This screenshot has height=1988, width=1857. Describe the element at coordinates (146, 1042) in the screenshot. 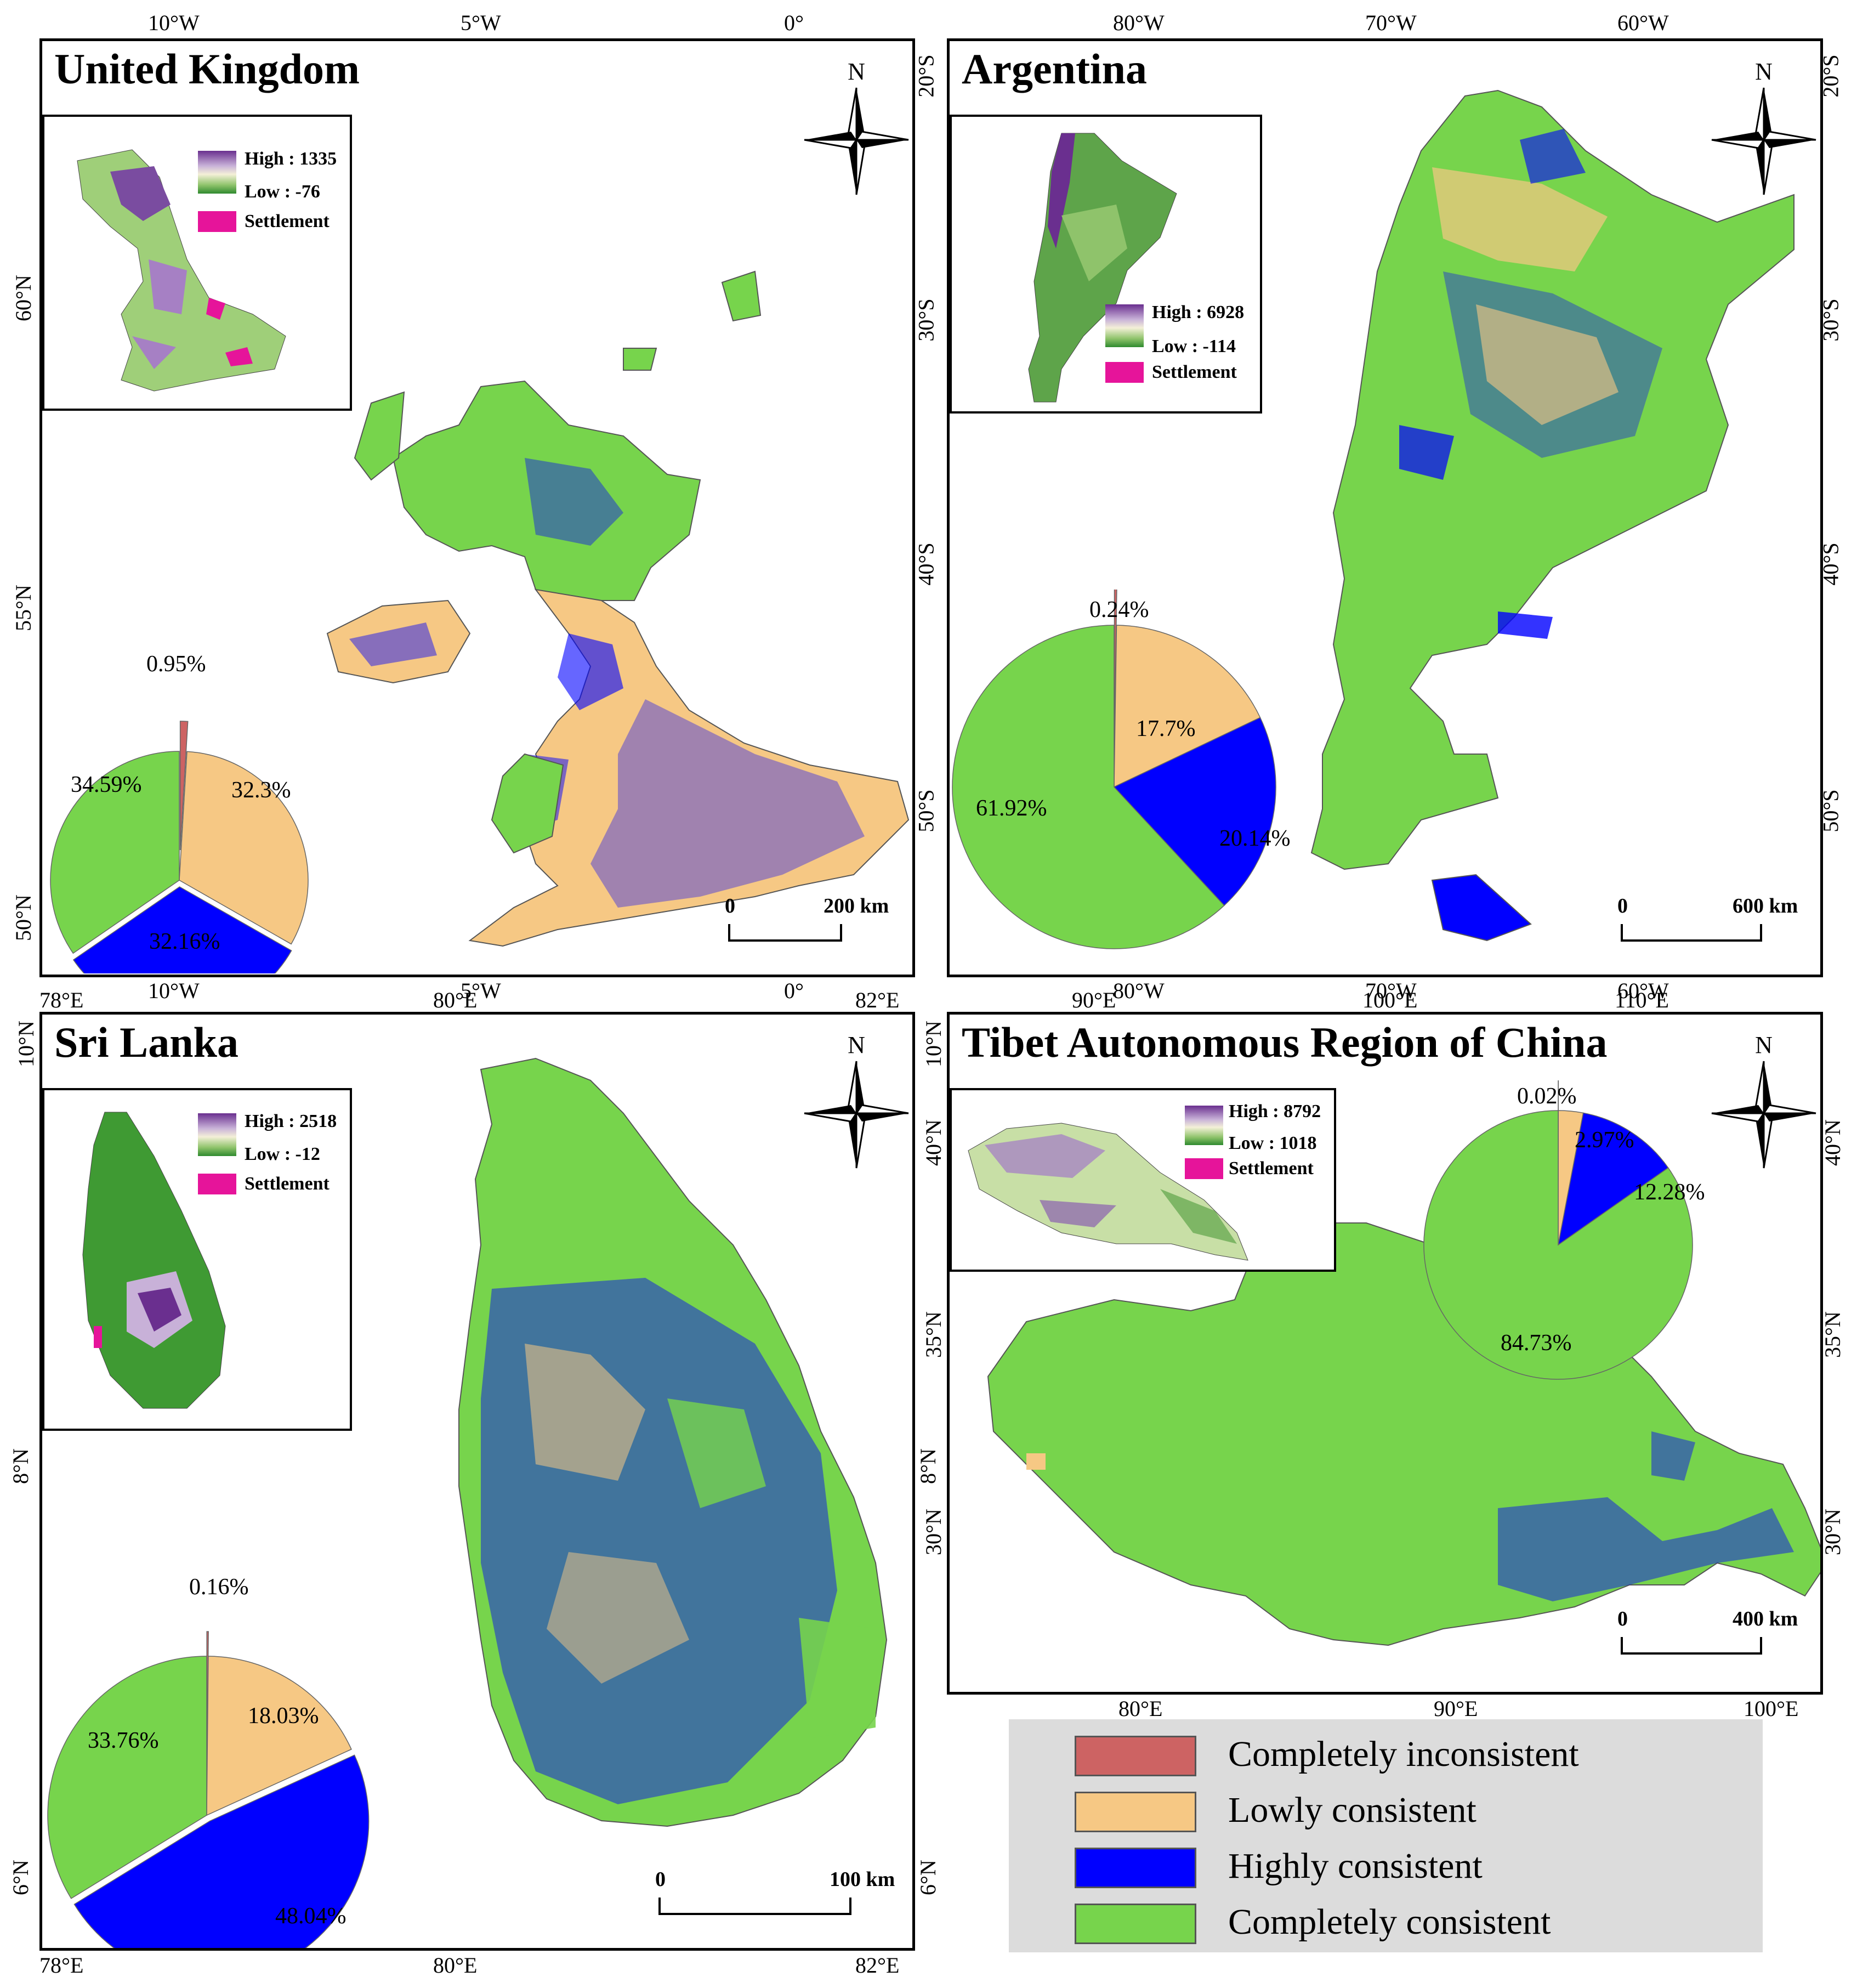

I see `srilanka-panel-title: Sri Lanka` at that location.